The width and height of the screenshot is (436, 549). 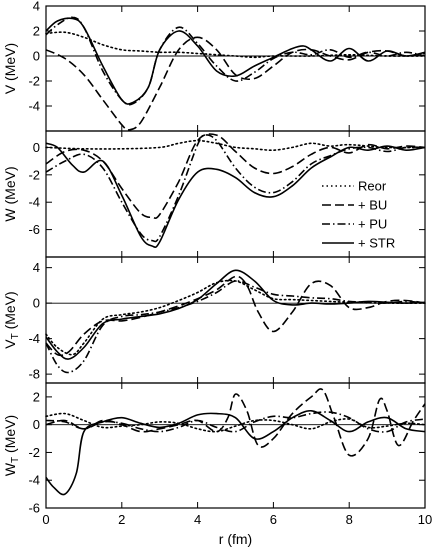 What do you see at coordinates (358, 215) in the screenshot?
I see `chart-legend: Reor + BU + PU + STR` at bounding box center [358, 215].